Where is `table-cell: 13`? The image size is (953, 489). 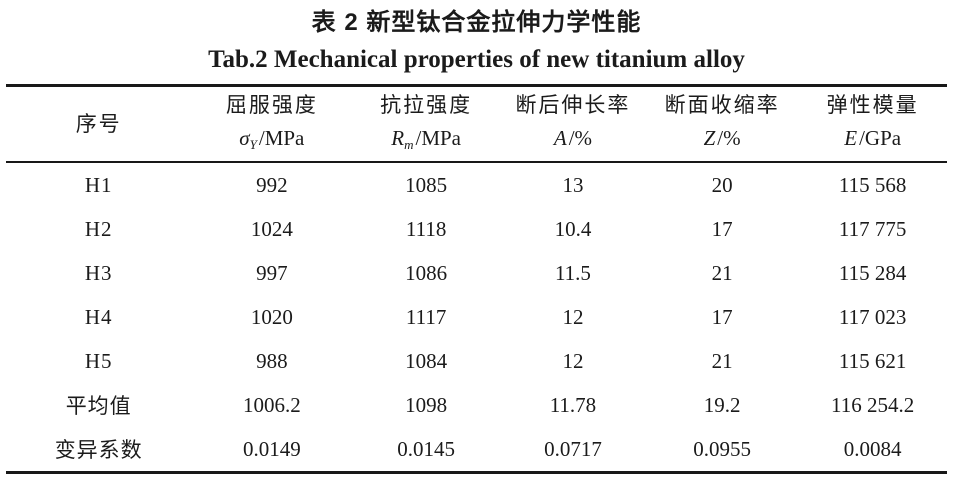
table-cell: 13 is located at coordinates (573, 184).